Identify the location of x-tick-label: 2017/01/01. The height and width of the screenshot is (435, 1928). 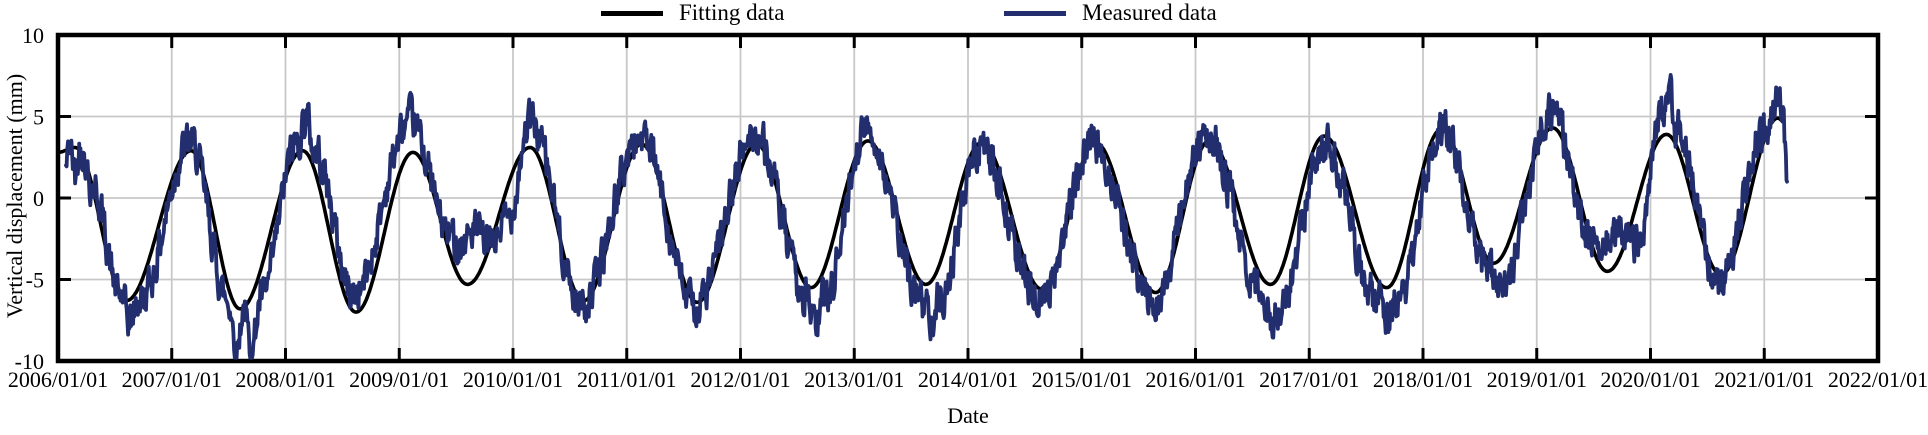
(1309, 379).